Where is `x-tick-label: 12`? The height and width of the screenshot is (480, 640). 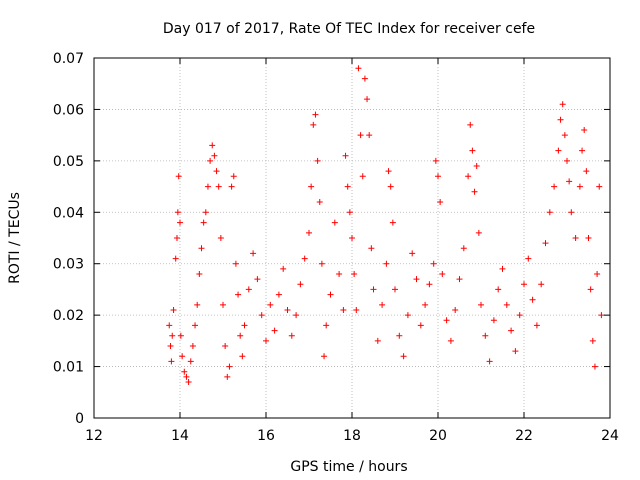
x-tick-label: 12 is located at coordinates (94, 436).